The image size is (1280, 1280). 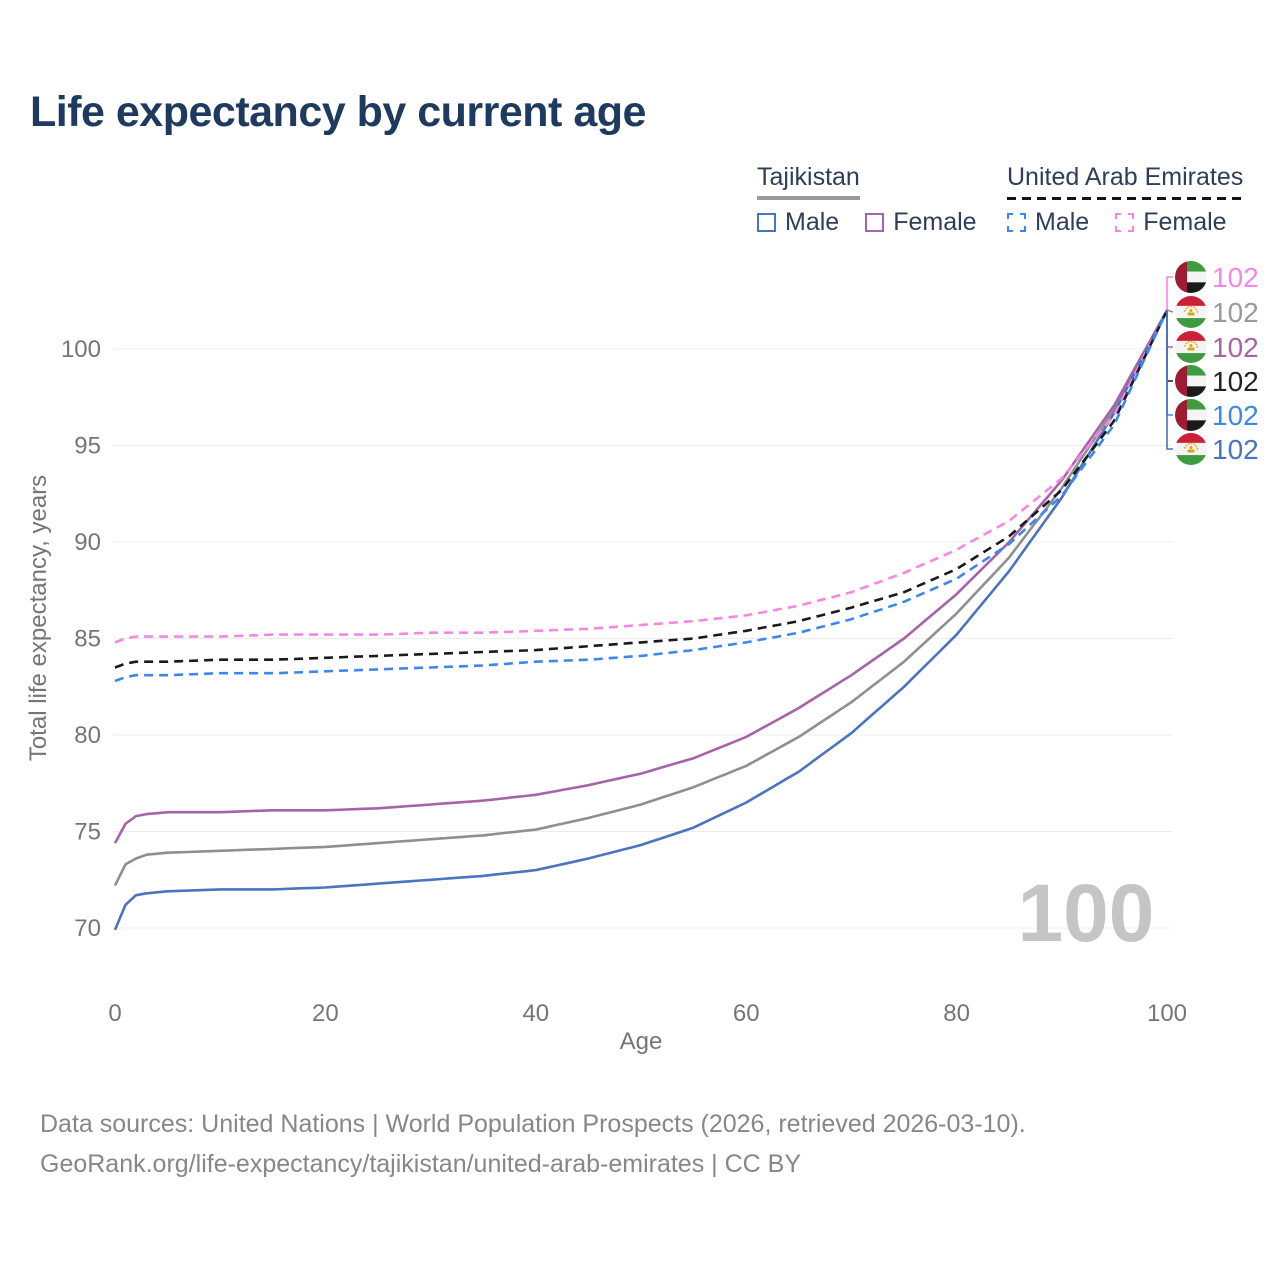 What do you see at coordinates (746, 1013) in the screenshot?
I see `x-tick-label: 60` at bounding box center [746, 1013].